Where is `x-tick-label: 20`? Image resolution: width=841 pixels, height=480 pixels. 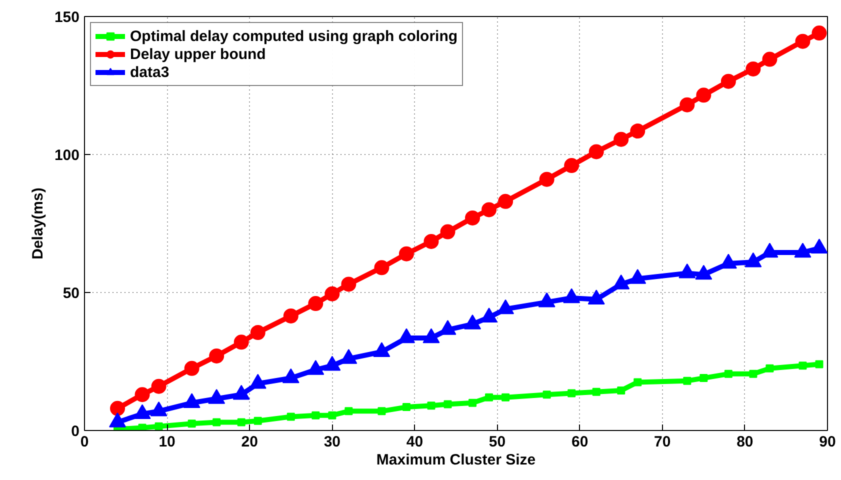 x-tick-label: 20 is located at coordinates (249, 442).